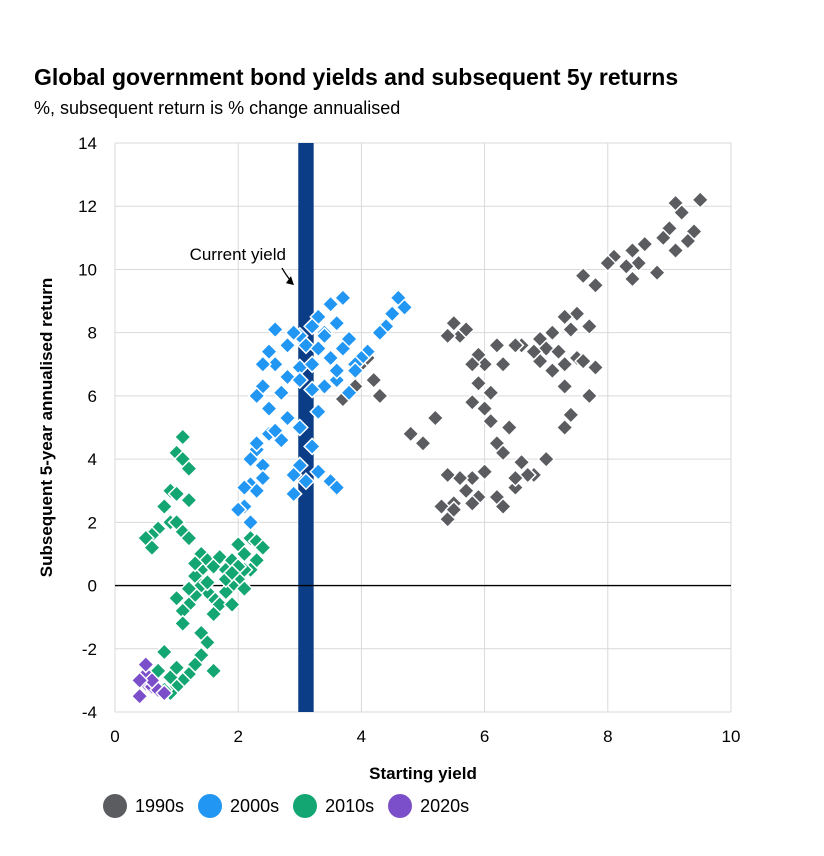 The image size is (824, 856). Describe the element at coordinates (289, 281) in the screenshot. I see `arrow-head` at that location.